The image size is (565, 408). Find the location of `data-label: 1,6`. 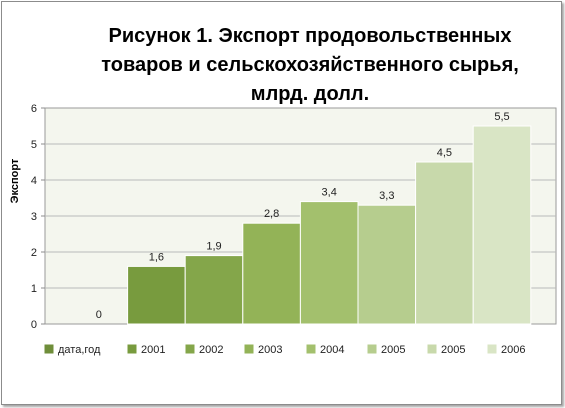

data-label: 1,6 is located at coordinates (156, 257).